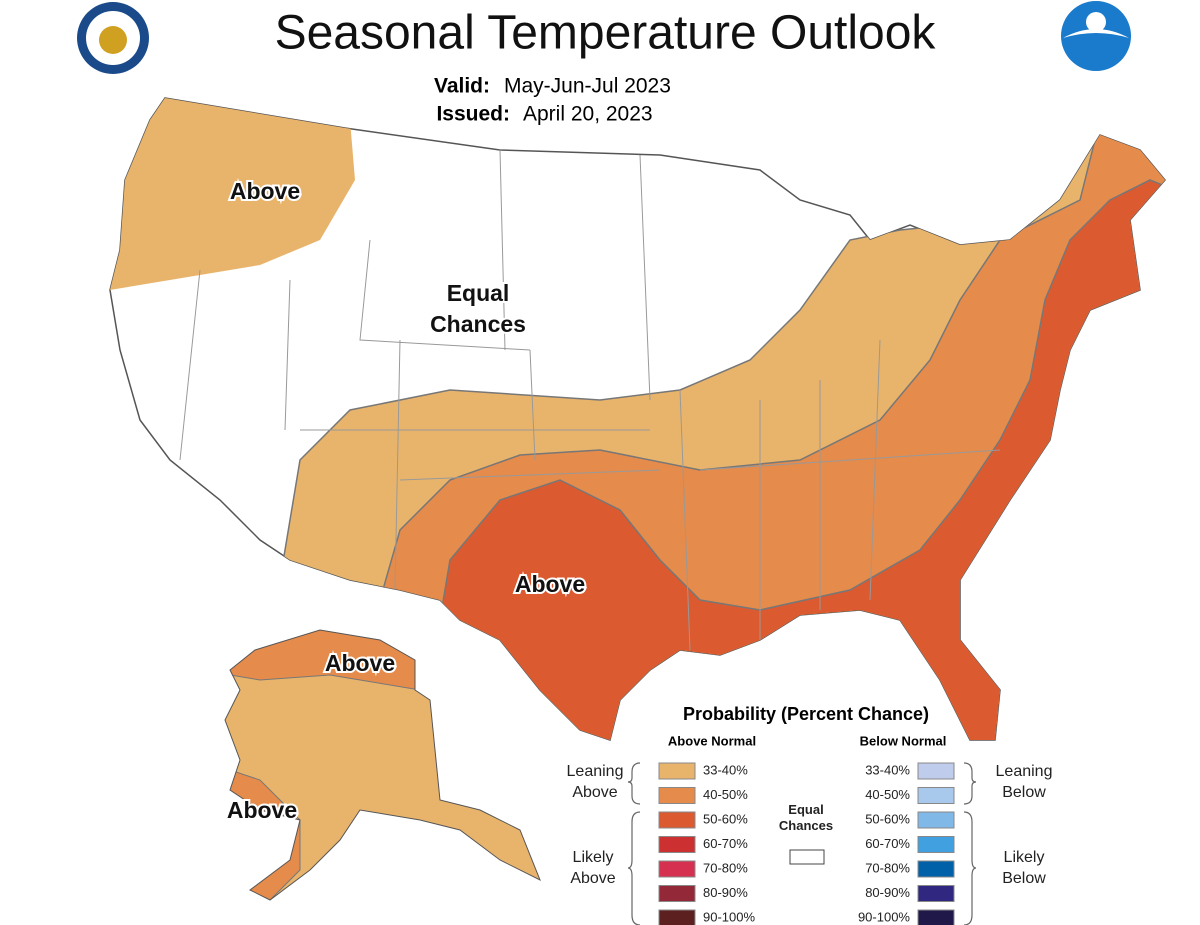 Image resolution: width=1200 pixels, height=925 pixels. I want to click on legend-title: Probability (Percent Chance), so click(806, 714).